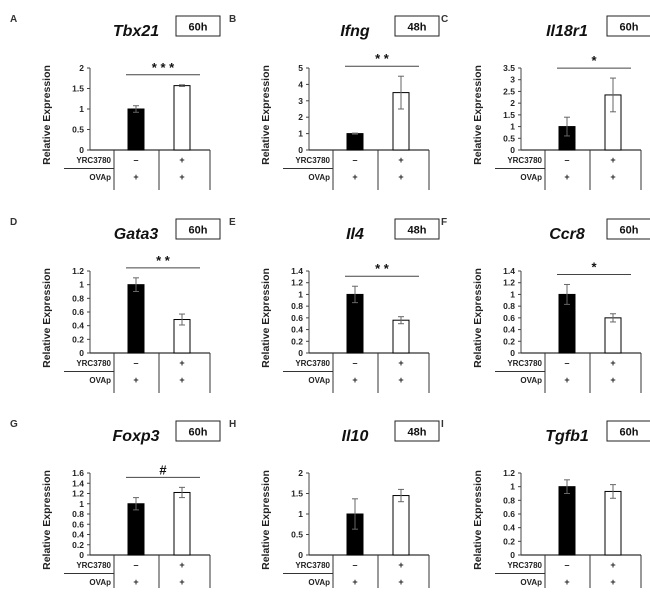 Image resolution: width=650 pixels, height=593 pixels. Describe the element at coordinates (444, 19) in the screenshot. I see `panel-letter: C` at that location.